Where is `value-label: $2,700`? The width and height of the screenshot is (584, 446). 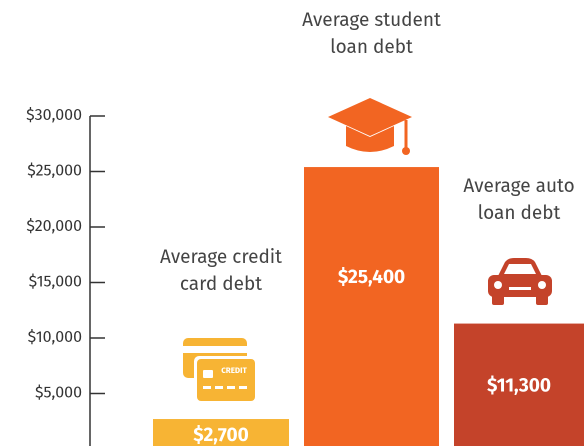 value-label: $2,700 is located at coordinates (221, 435).